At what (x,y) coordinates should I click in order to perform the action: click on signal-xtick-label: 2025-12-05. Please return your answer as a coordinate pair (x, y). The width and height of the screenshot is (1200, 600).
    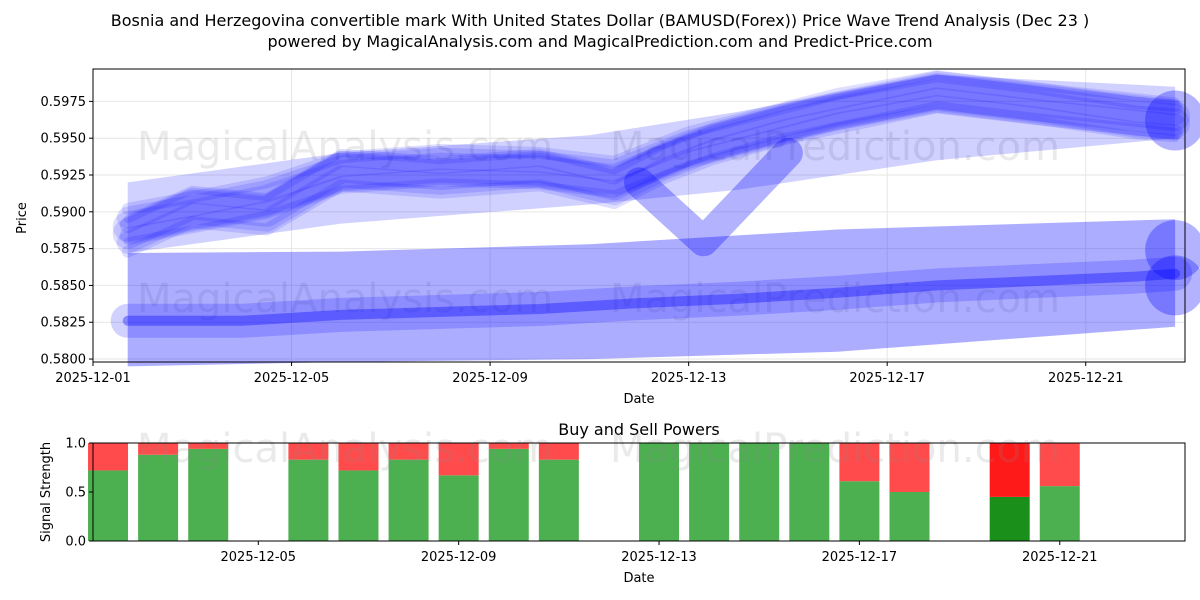
    Looking at the image, I should click on (259, 557).